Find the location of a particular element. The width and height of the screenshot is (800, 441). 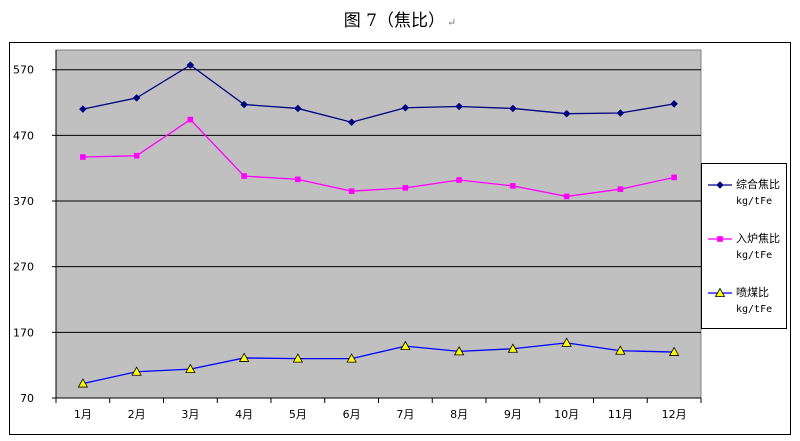

legend-series-name: 综合焦比 is located at coordinates (758, 184).